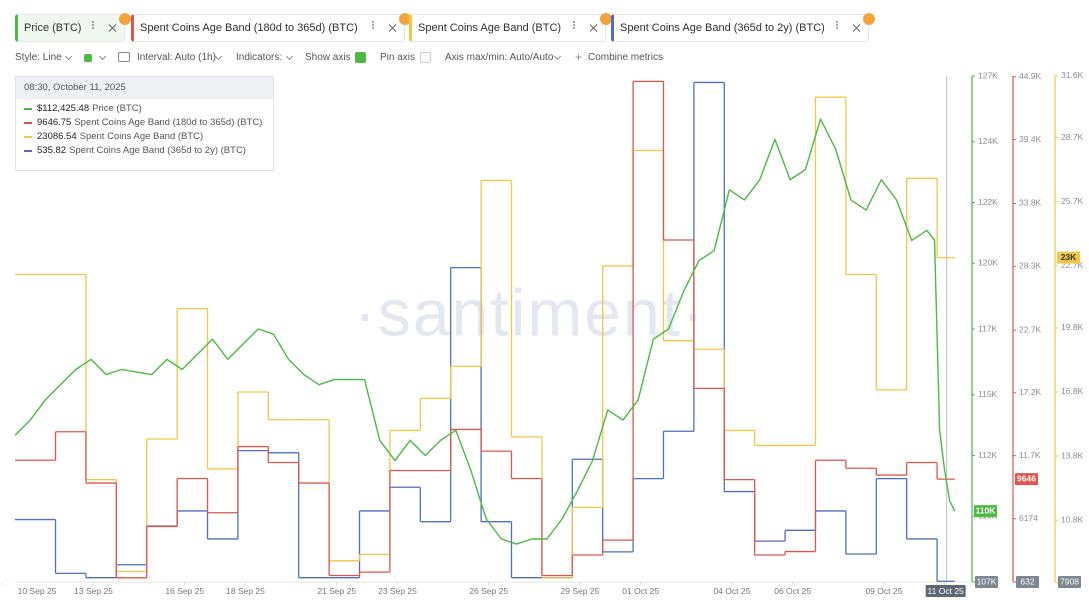 This screenshot has height=600, width=1089. Describe the element at coordinates (640, 591) in the screenshot. I see `x-tick-label: 01 Oct 25` at that location.